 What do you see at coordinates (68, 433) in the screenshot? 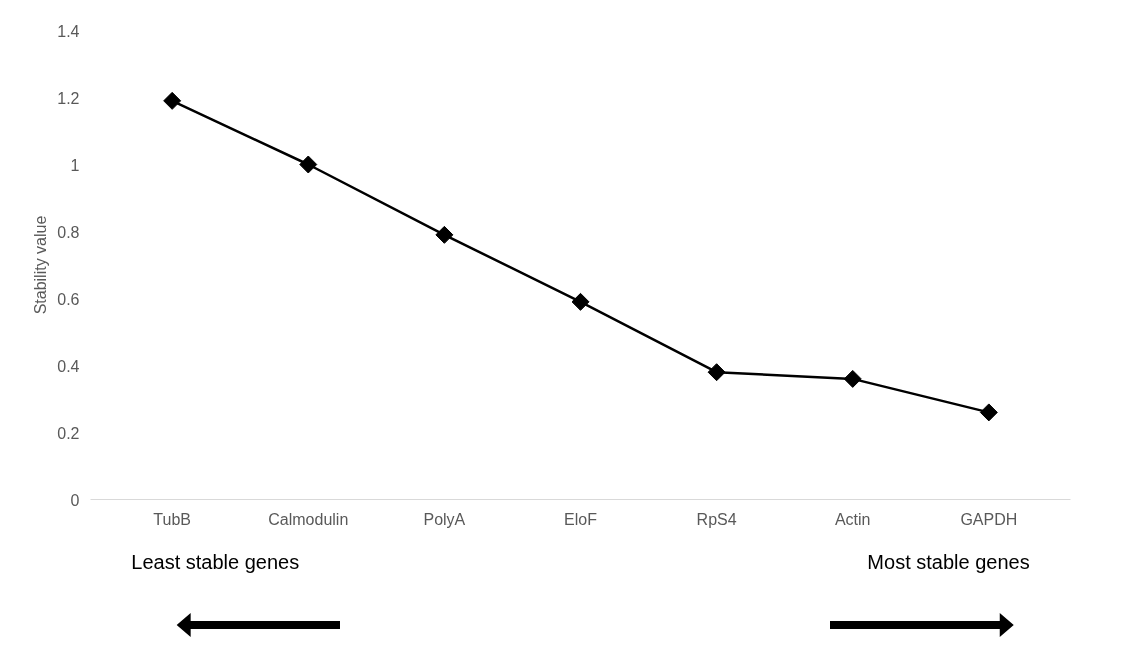
I see `y-tick-label: 0.2` at bounding box center [68, 433].